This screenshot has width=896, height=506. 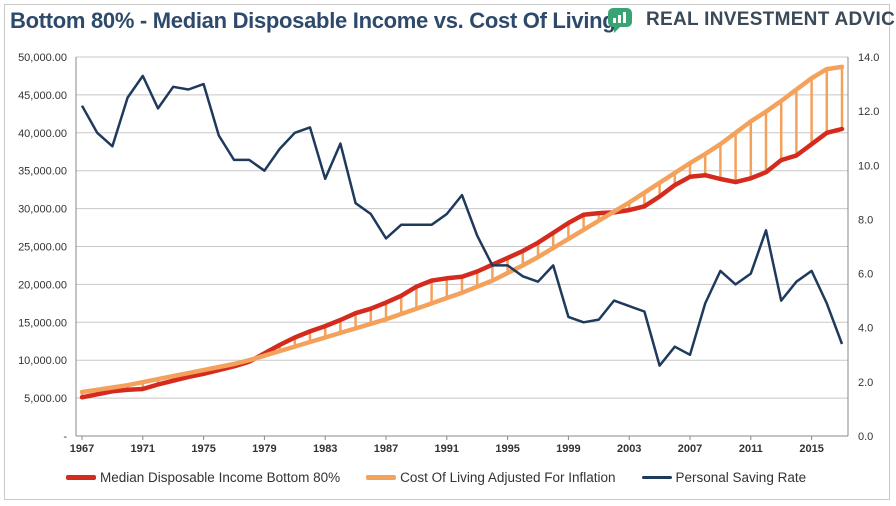 What do you see at coordinates (865, 437) in the screenshot?
I see `y-right-tick-label: 0.0` at bounding box center [865, 437].